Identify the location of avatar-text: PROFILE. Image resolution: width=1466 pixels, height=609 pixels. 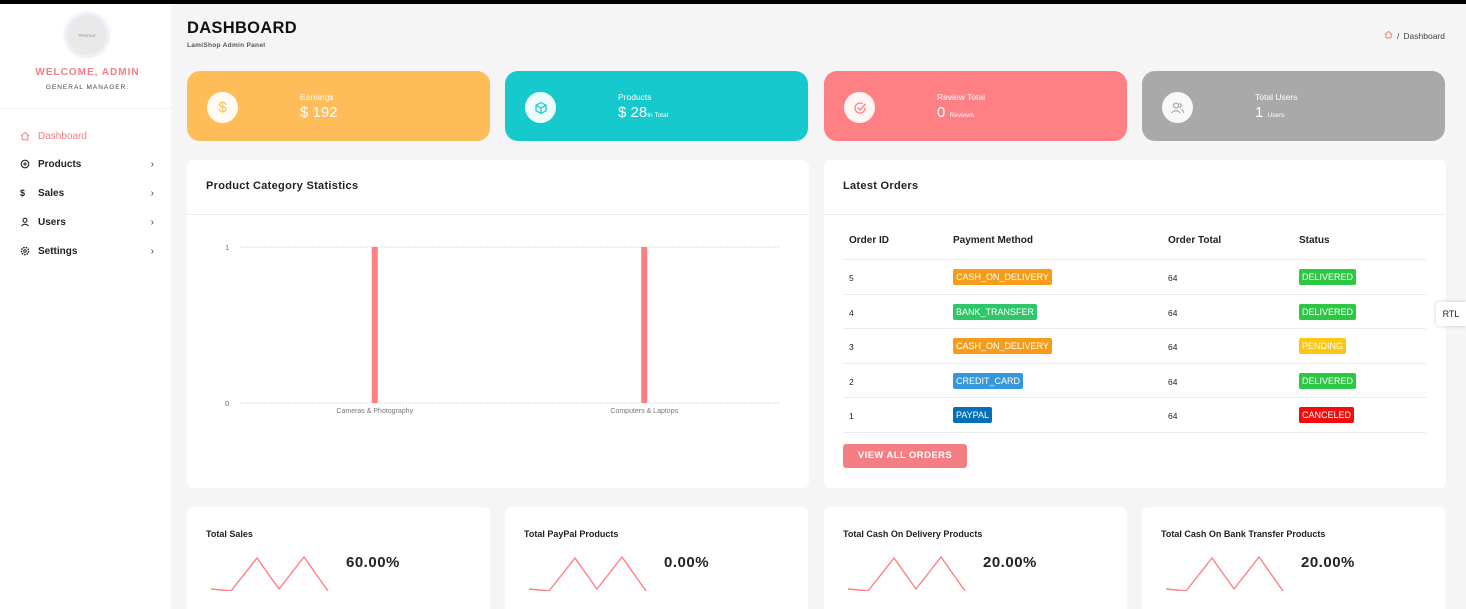
(87, 35).